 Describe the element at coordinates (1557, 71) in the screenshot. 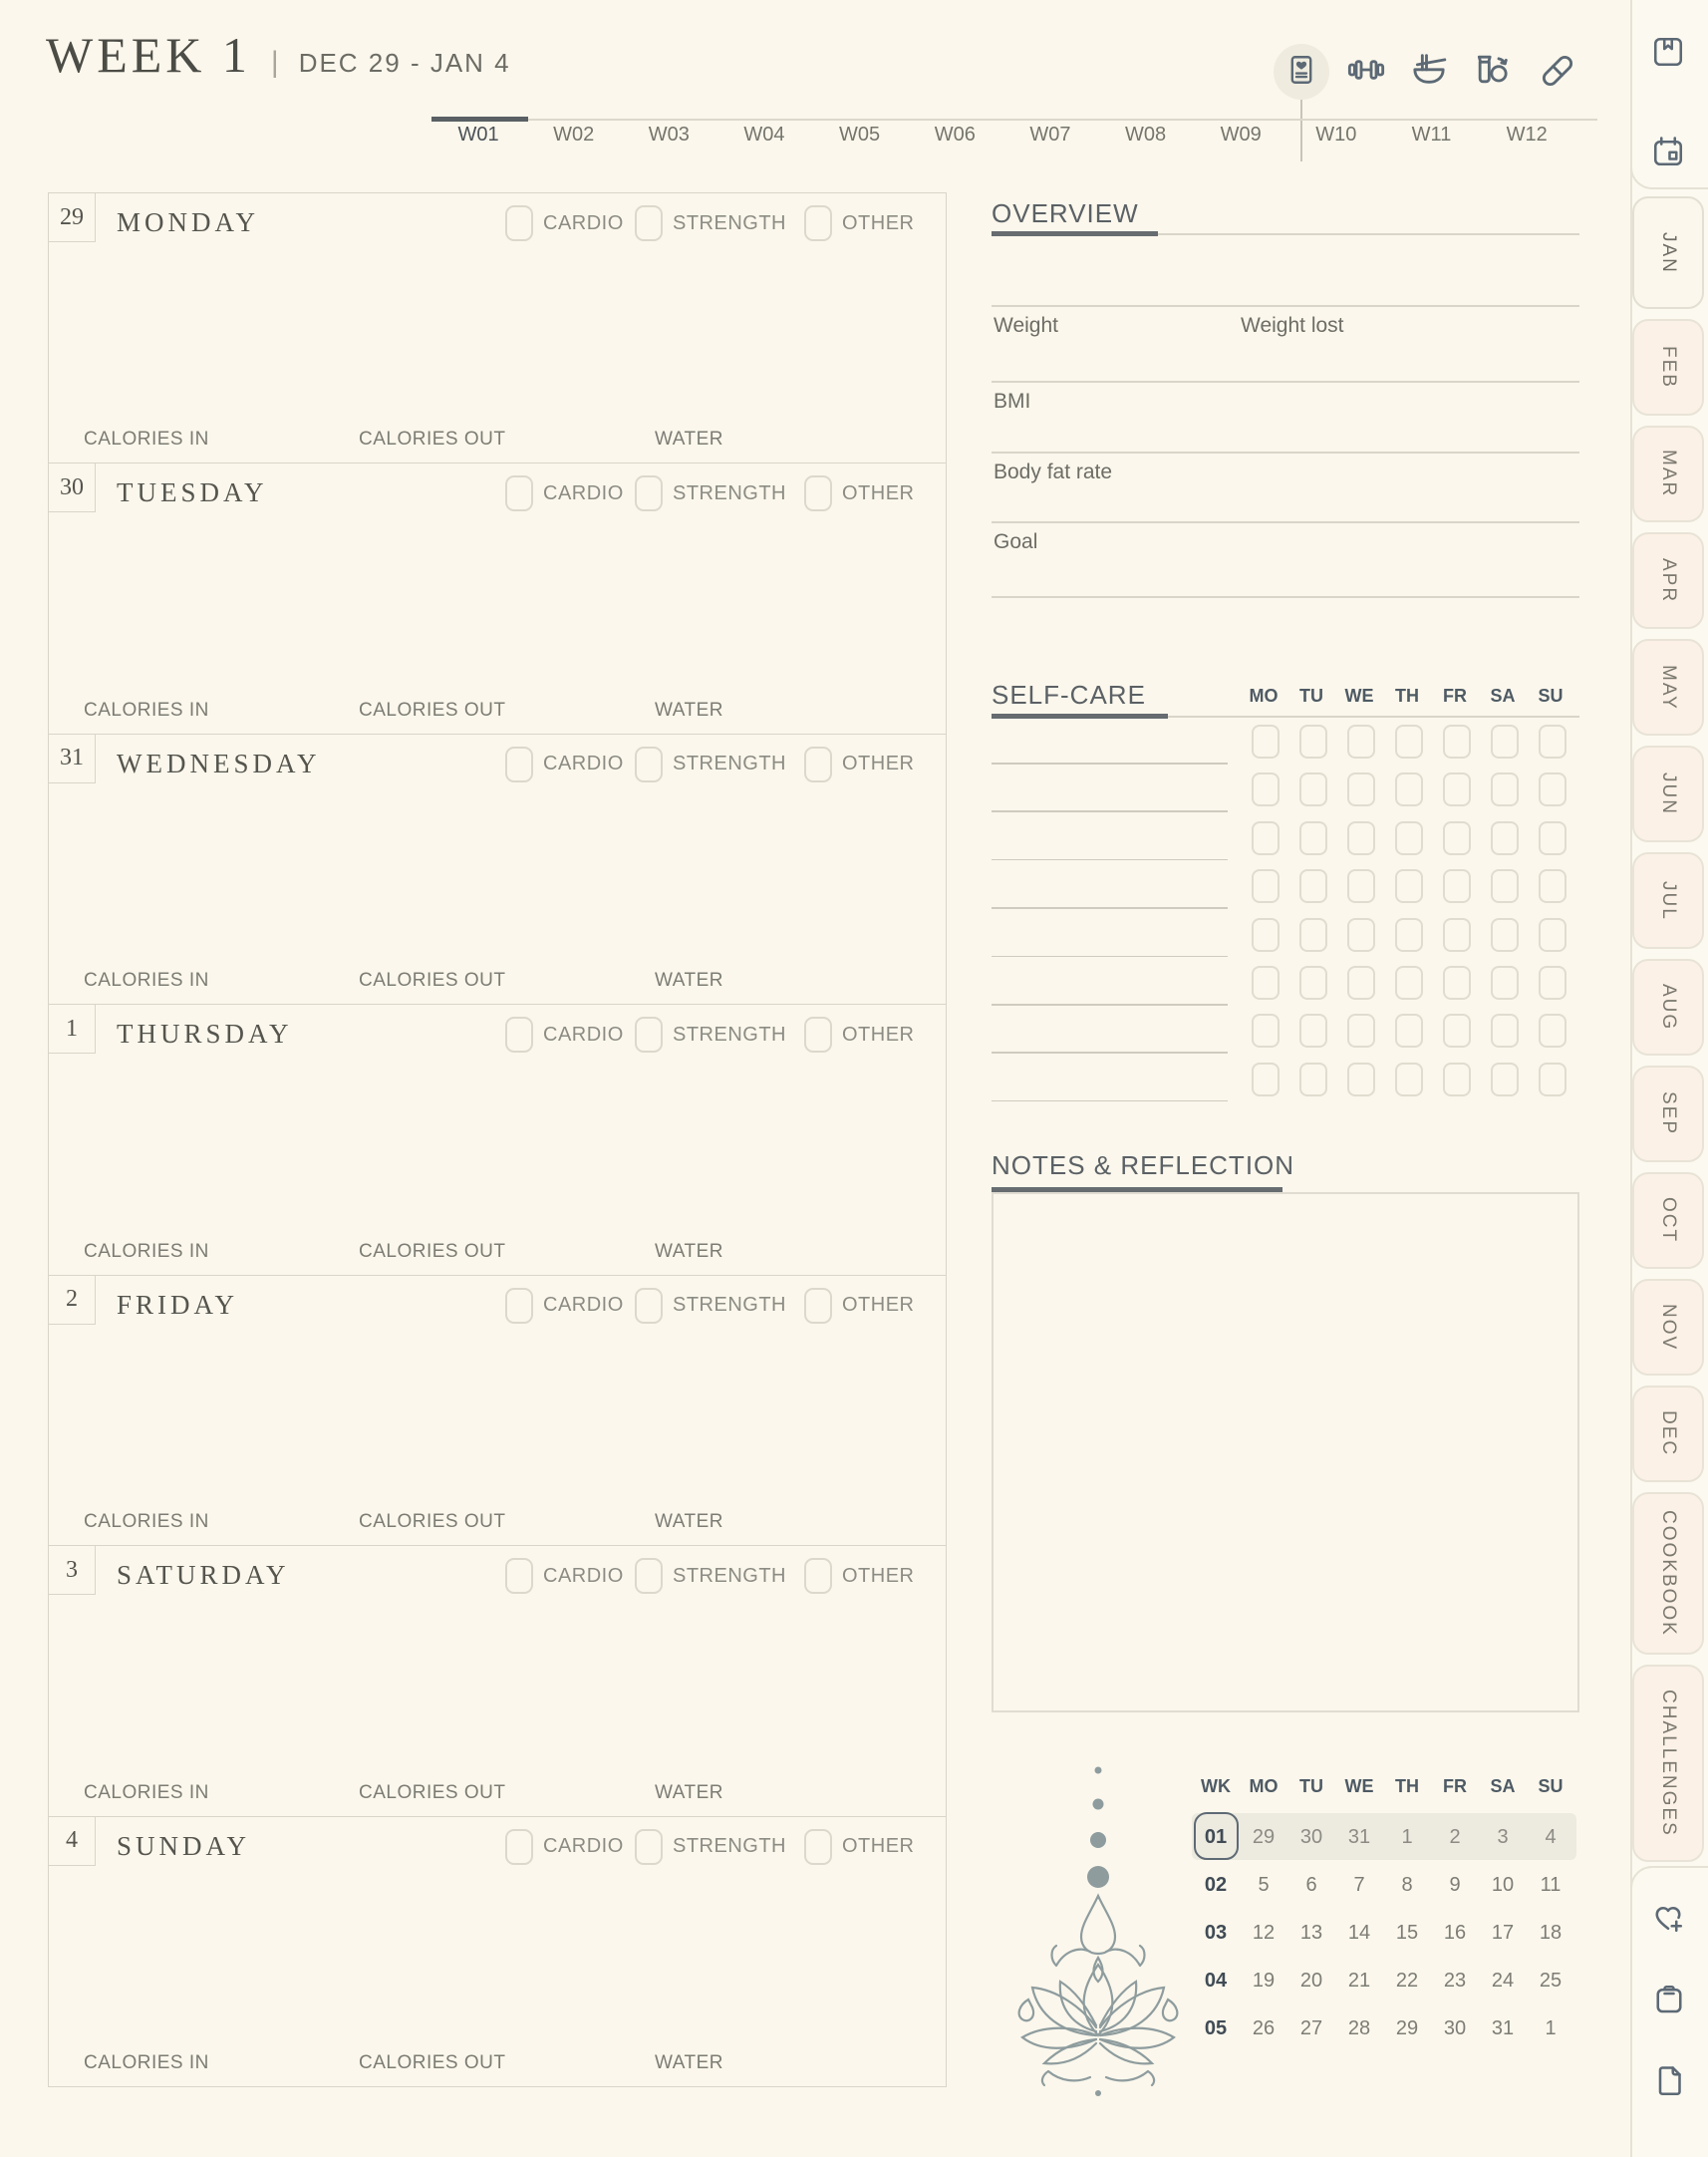

I see `pill-icon` at that location.